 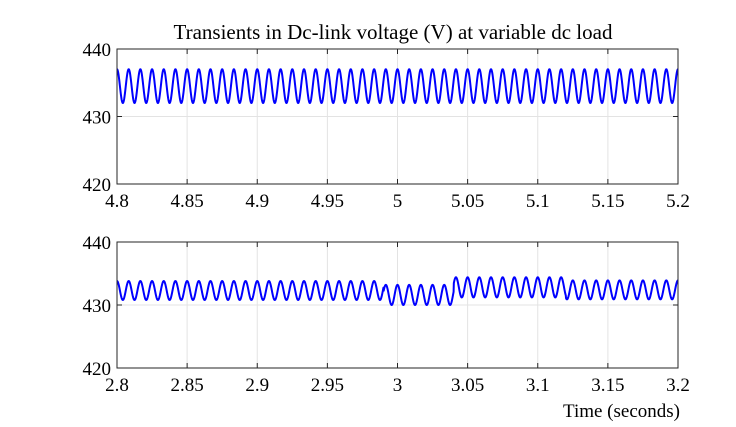 I want to click on x-tick-label: 5.1, so click(x=538, y=201).